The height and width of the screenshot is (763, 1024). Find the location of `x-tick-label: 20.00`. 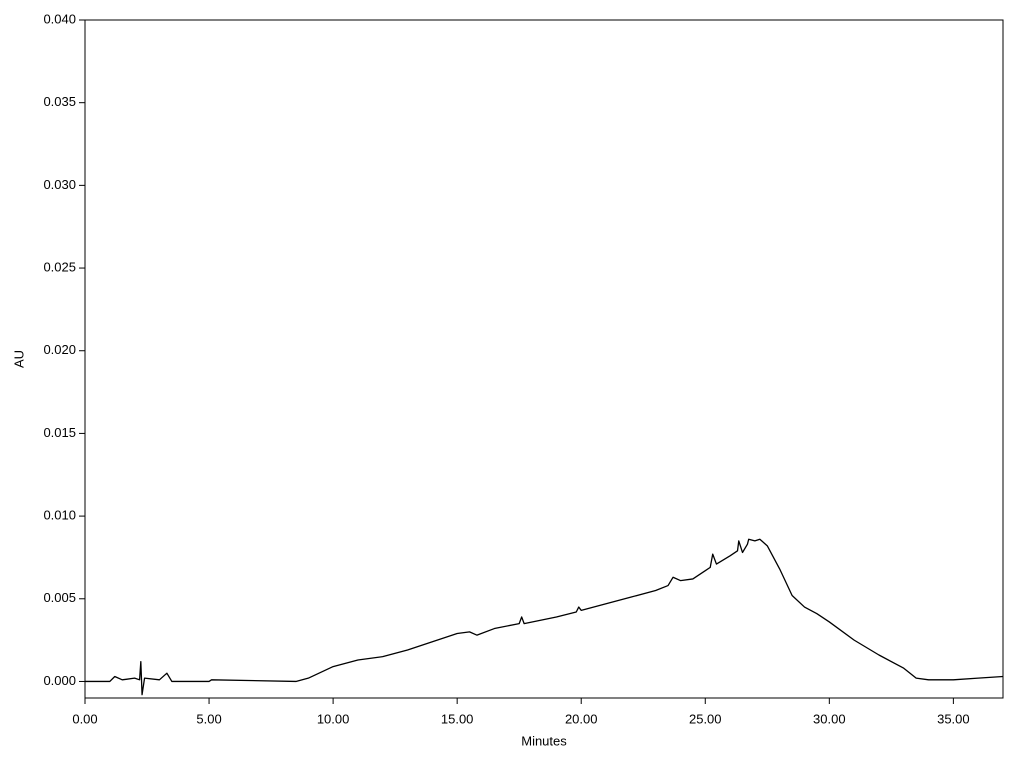

x-tick-label: 20.00 is located at coordinates (581, 718).